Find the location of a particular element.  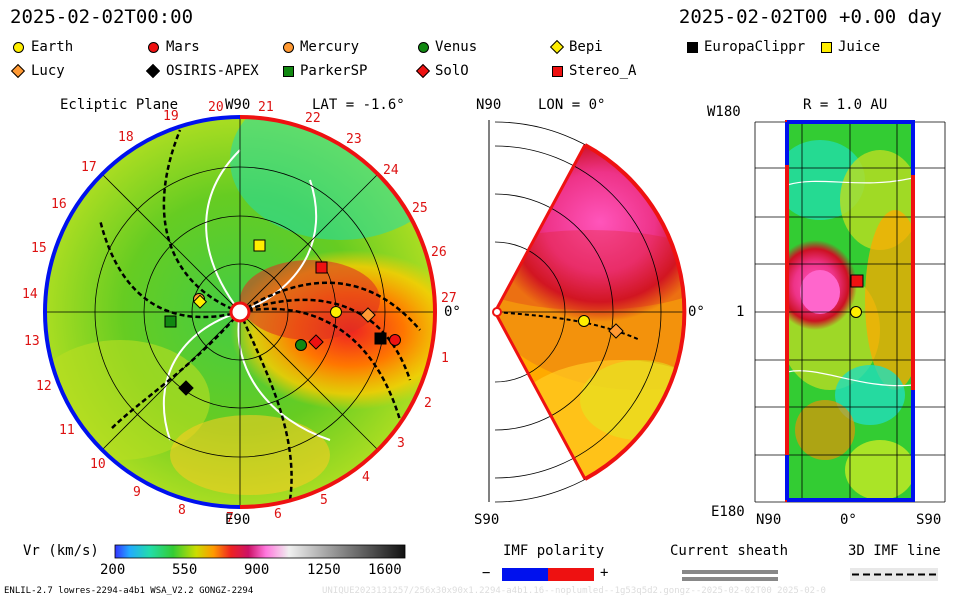

carrington-27: 27 is located at coordinates (449, 298).